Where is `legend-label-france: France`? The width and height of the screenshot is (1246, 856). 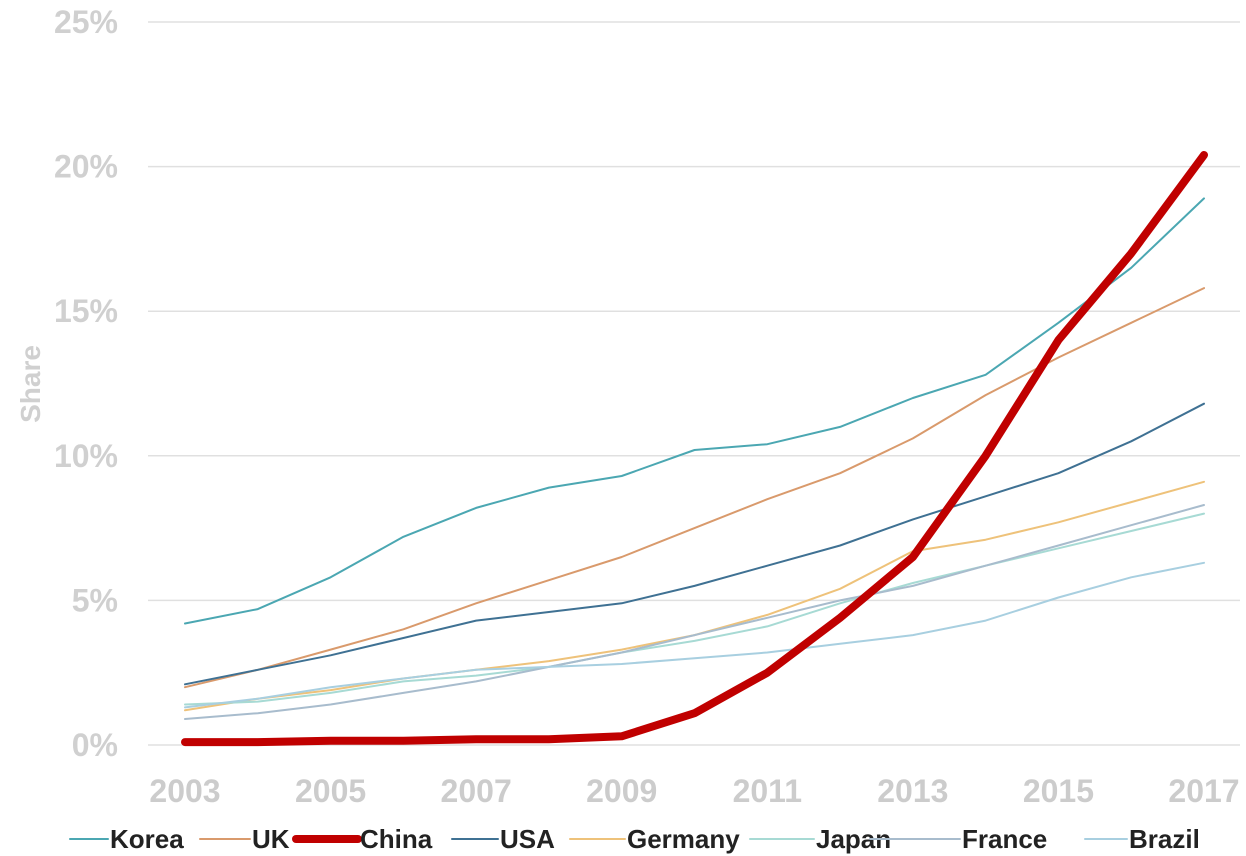
legend-label-france: France is located at coordinates (1004, 839).